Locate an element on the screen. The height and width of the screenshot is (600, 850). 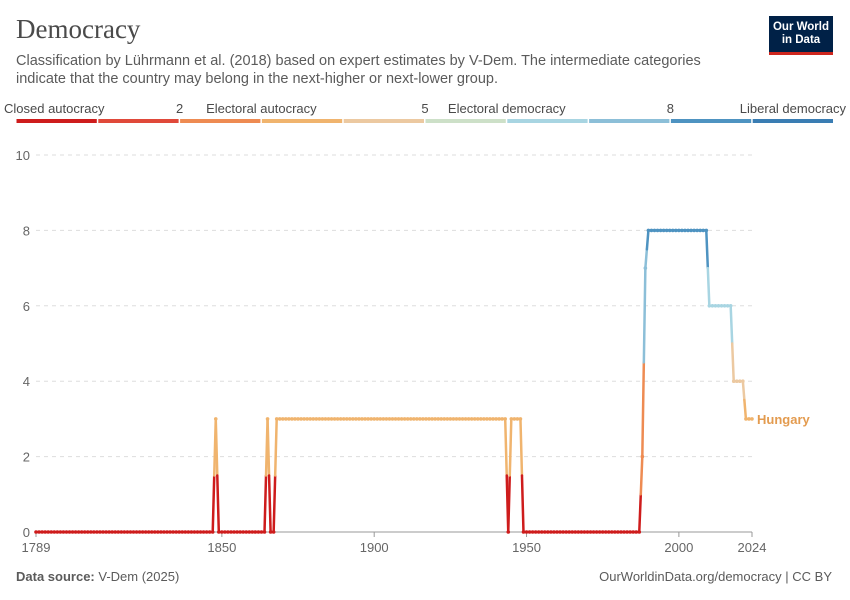
legend-label: Liberal democracy is located at coordinates (793, 108).